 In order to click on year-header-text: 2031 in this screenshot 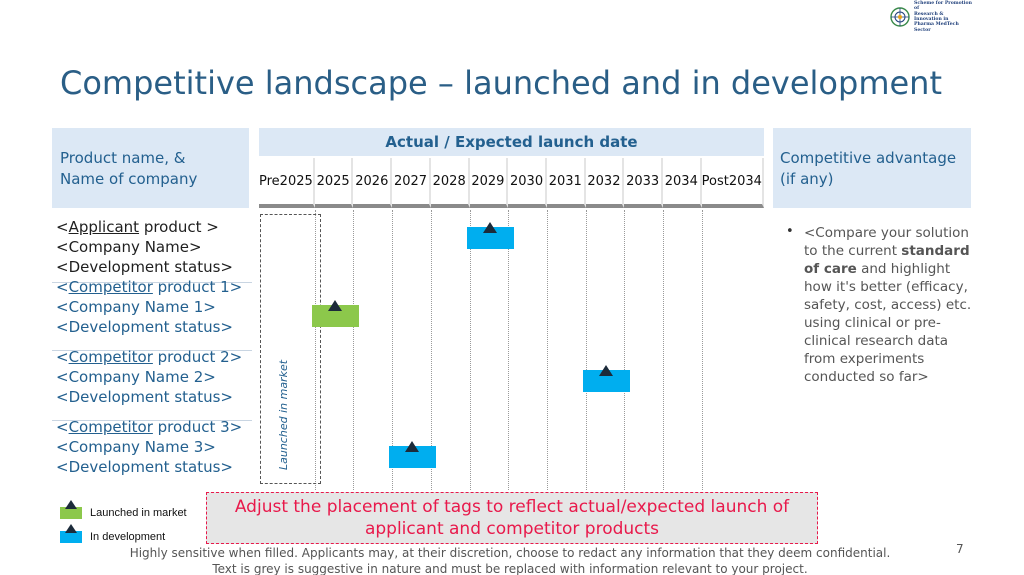, I will do `click(565, 181)`.